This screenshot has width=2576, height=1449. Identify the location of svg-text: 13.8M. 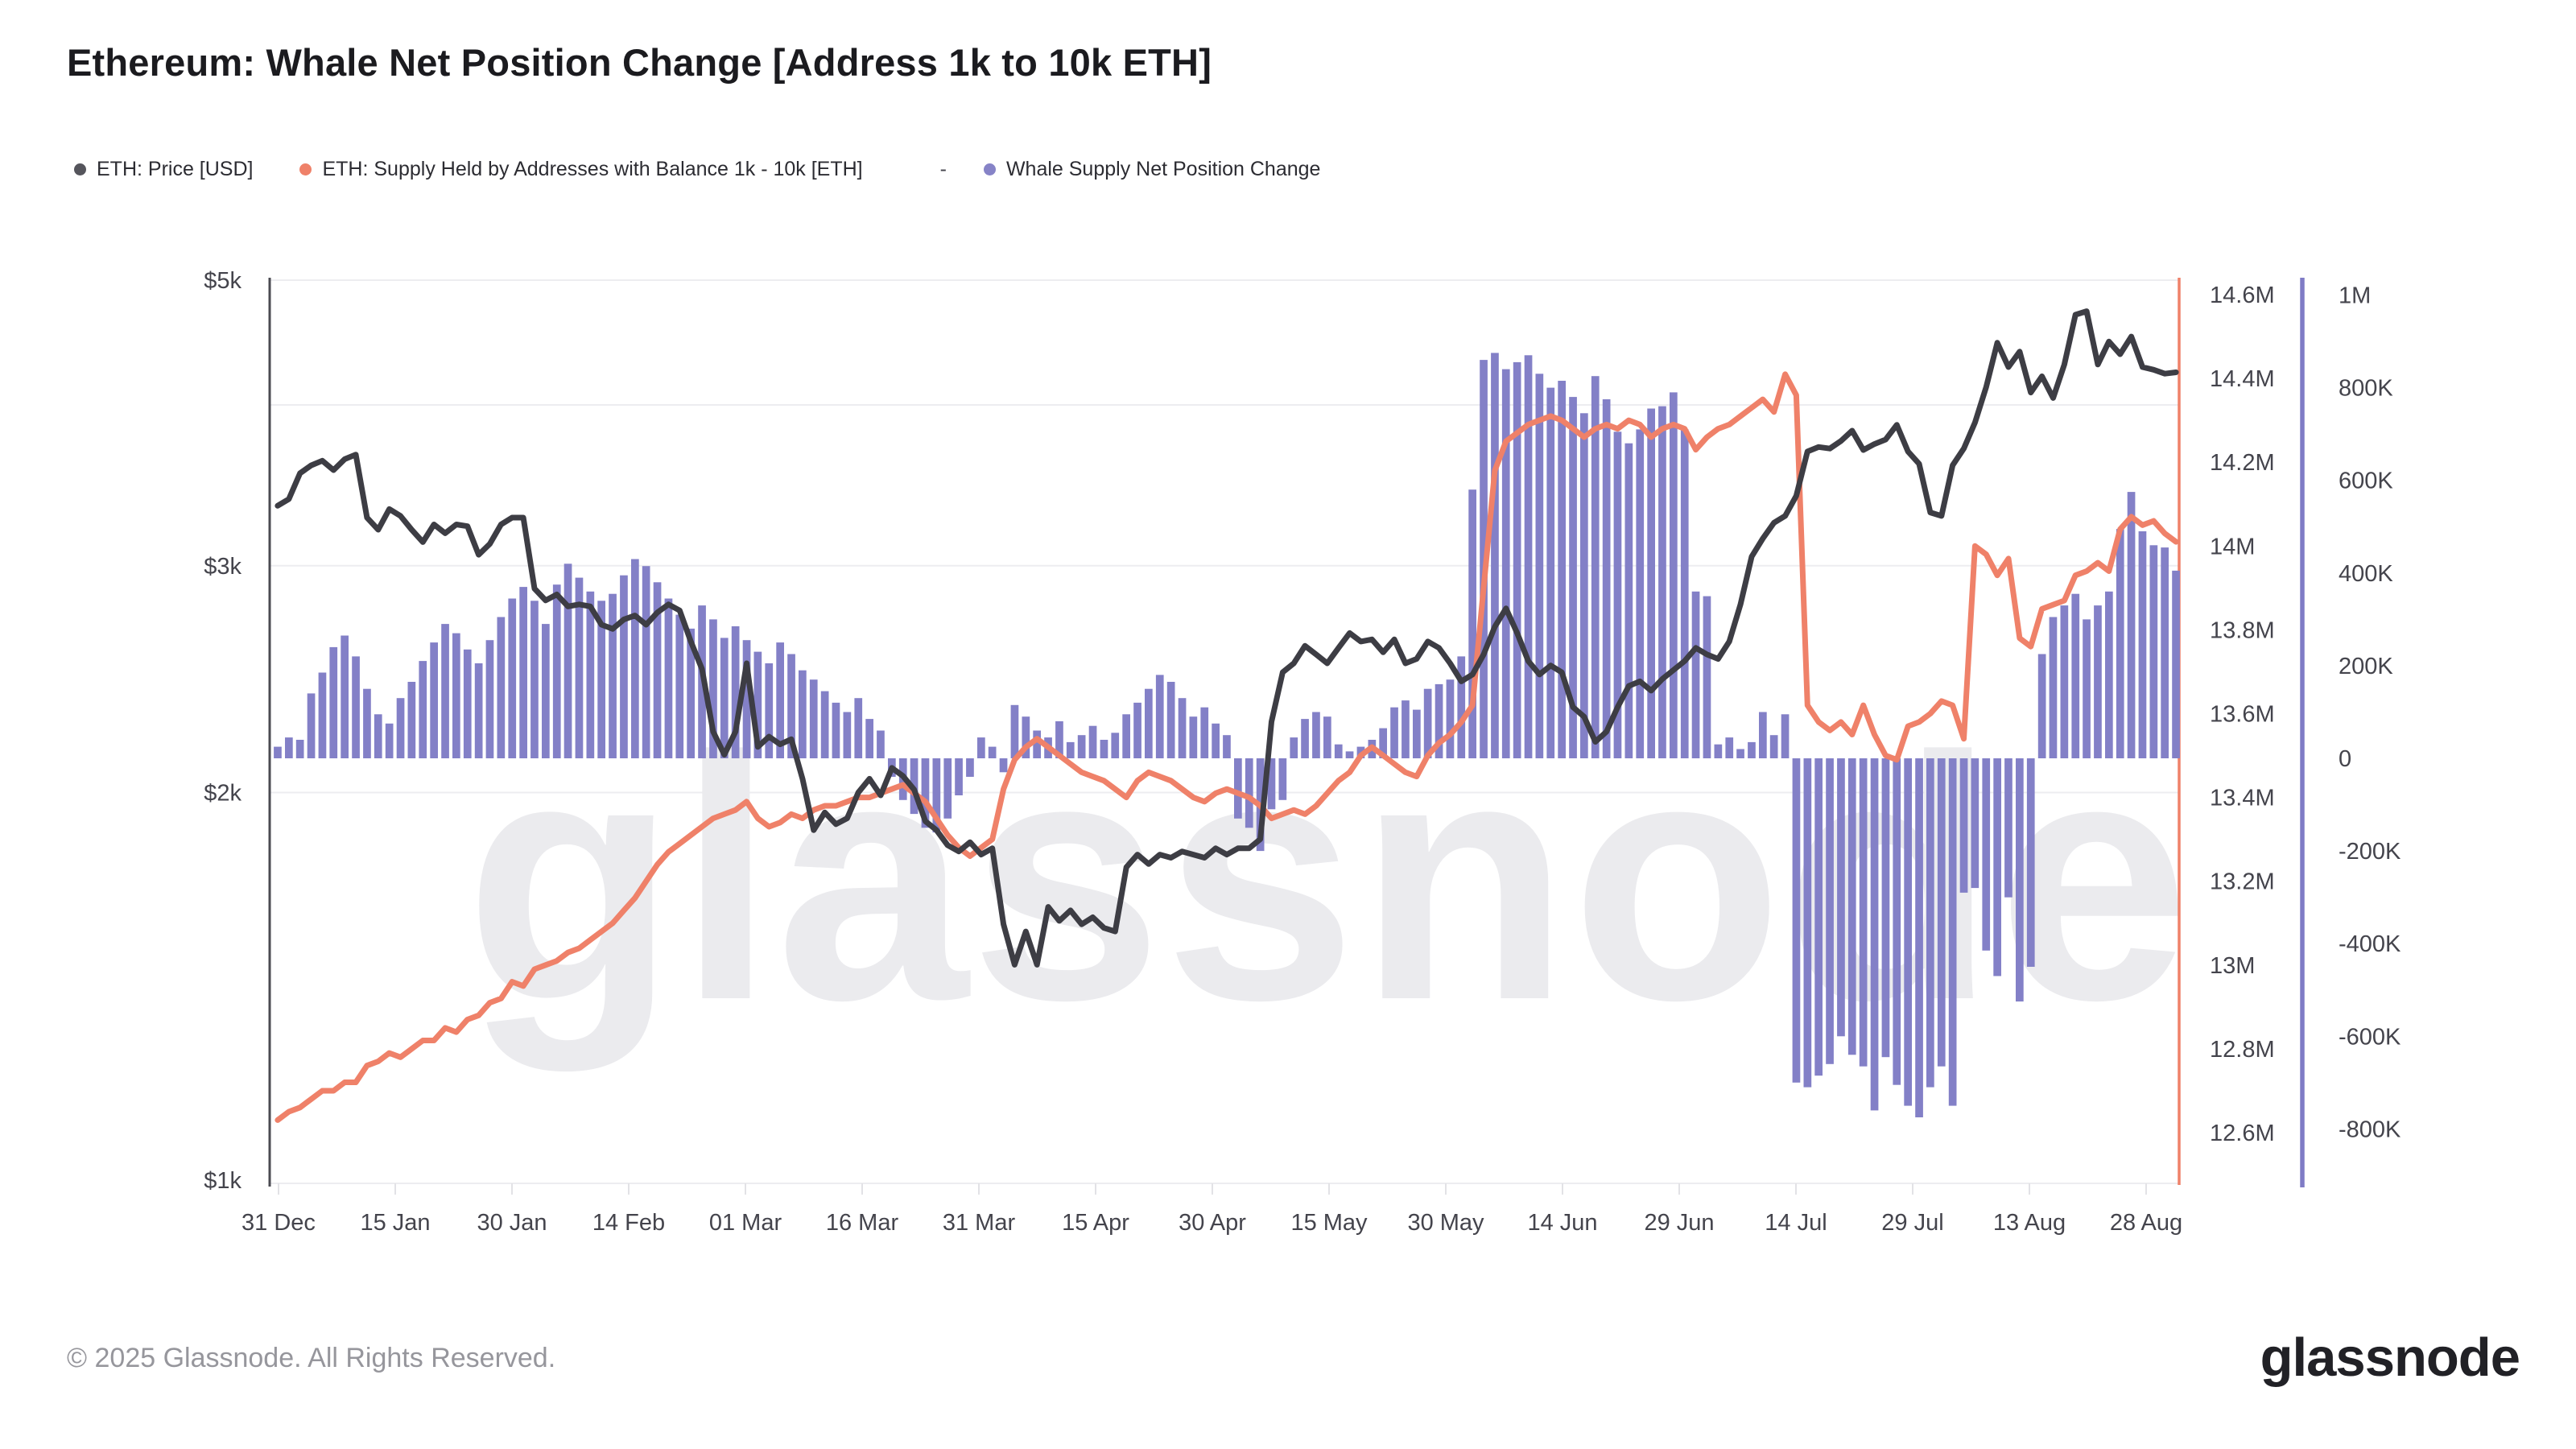
(2242, 630).